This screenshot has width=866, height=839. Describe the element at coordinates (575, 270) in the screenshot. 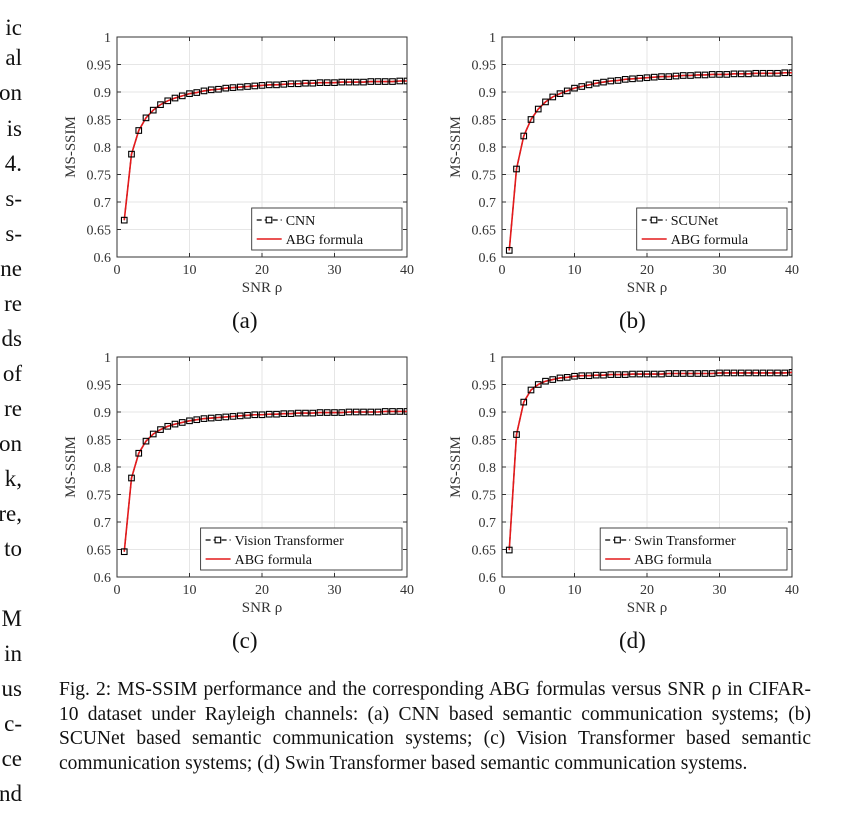

I see `x-tick-label: 10` at that location.